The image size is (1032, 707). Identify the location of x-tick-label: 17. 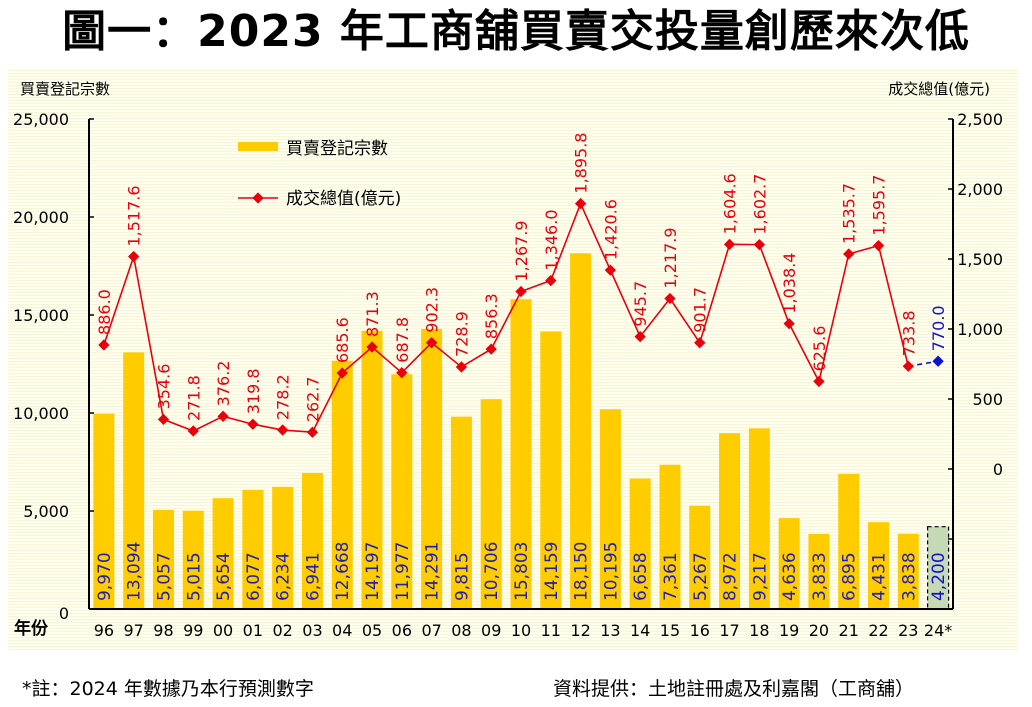
(729, 630).